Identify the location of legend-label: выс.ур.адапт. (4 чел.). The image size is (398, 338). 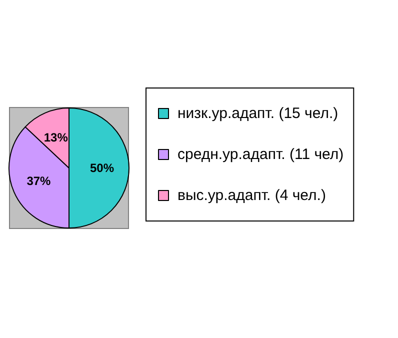
(252, 195).